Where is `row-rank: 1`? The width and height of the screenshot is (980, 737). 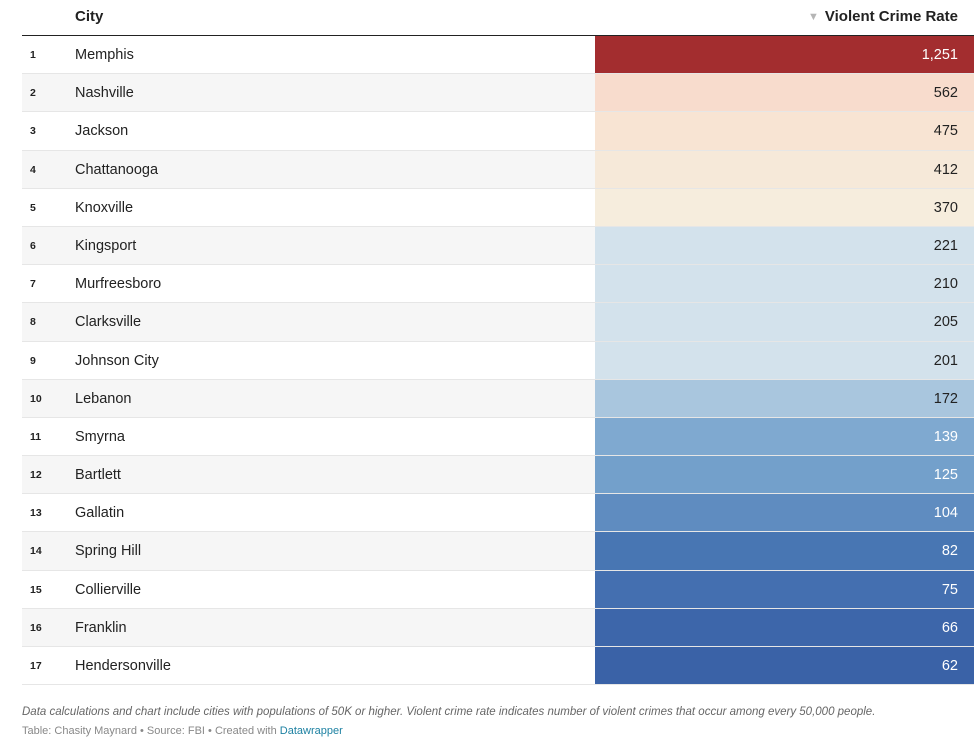 row-rank: 1 is located at coordinates (33, 55).